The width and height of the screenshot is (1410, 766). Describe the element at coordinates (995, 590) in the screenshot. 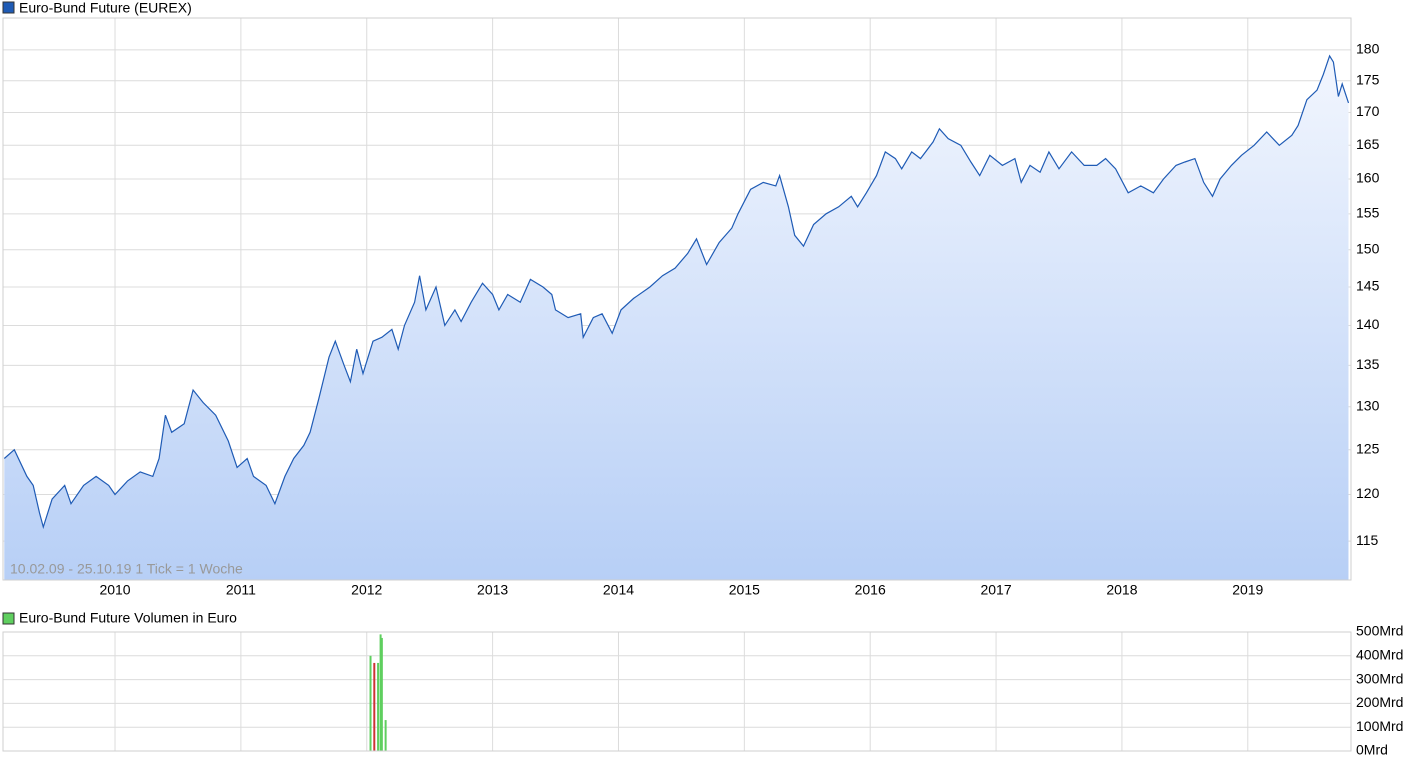

I see `x-tick-label: 2017` at that location.